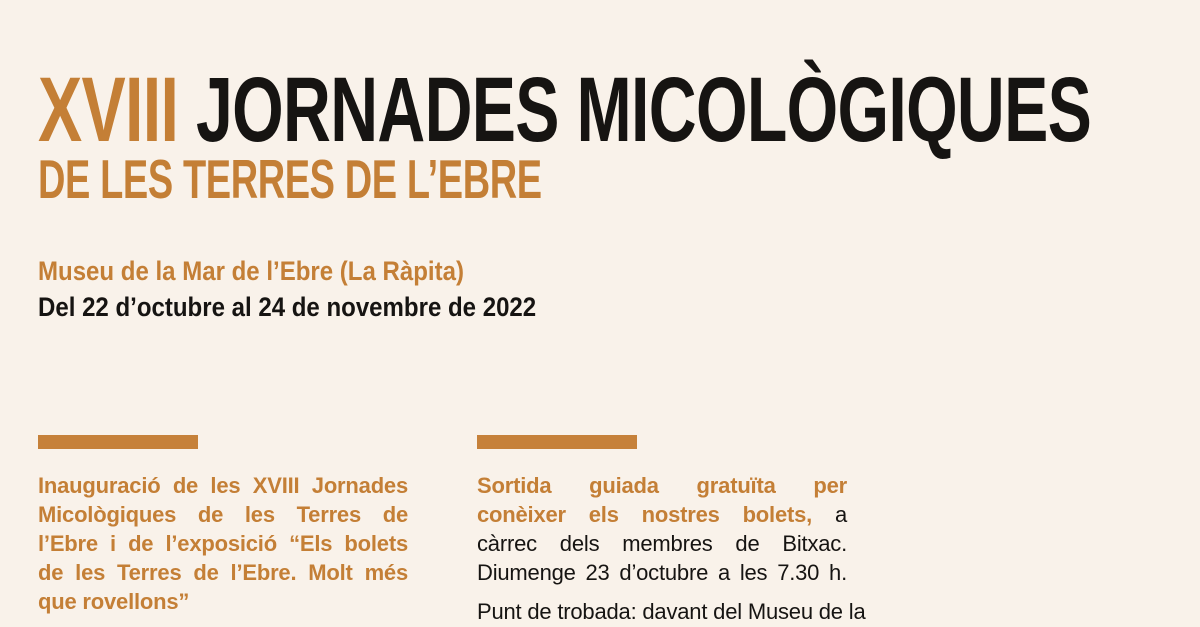 Image resolution: width=1200 pixels, height=627 pixels. I want to click on title-roman-numeral: XVIII, so click(108, 110).